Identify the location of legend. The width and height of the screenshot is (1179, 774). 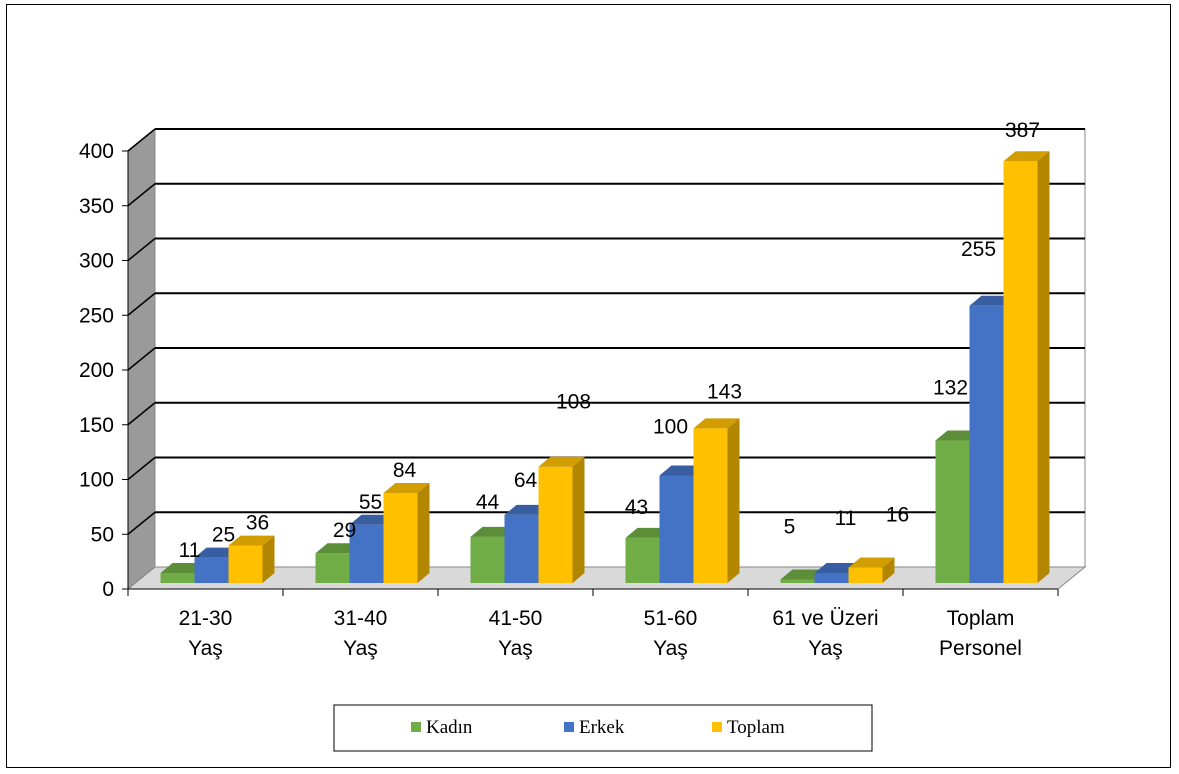
(603, 728).